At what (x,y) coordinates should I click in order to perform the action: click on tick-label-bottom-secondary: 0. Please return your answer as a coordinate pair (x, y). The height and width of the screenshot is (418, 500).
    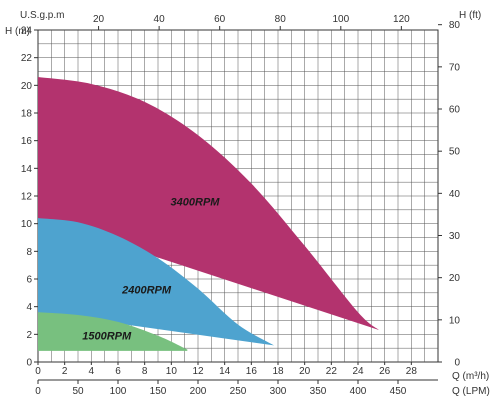
    Looking at the image, I should click on (38, 391).